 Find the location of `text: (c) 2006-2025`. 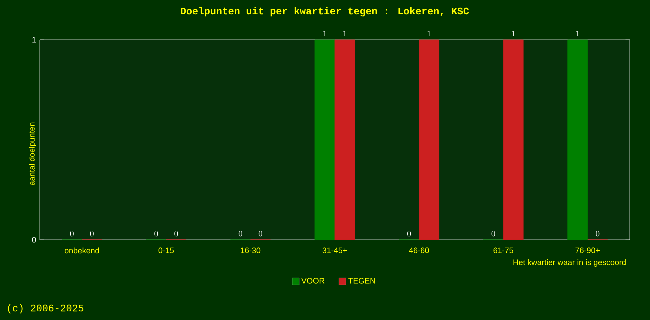

text: (c) 2006-2025 is located at coordinates (46, 309).